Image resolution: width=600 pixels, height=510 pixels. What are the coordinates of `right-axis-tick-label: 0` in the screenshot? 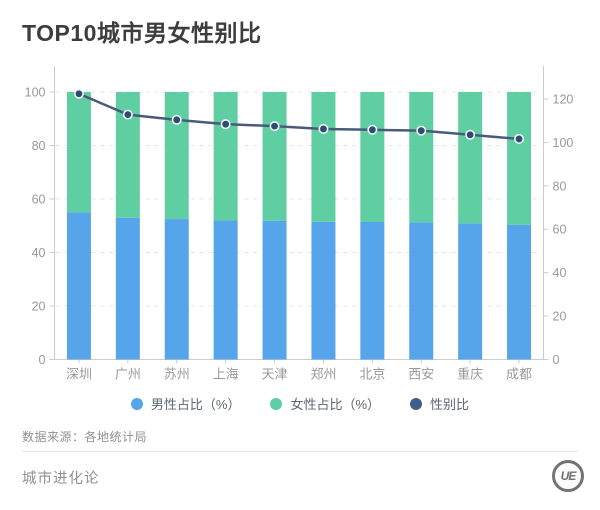 It's located at (556, 360).